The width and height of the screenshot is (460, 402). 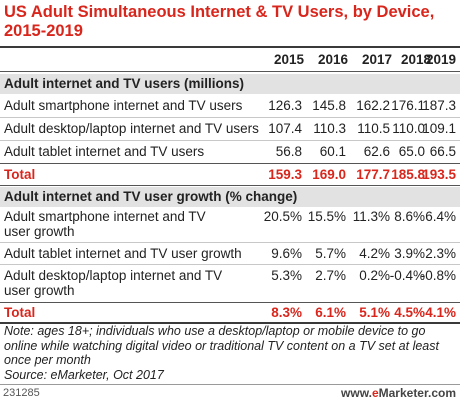 What do you see at coordinates (230, 71) in the screenshot?
I see `header-rule` at bounding box center [230, 71].